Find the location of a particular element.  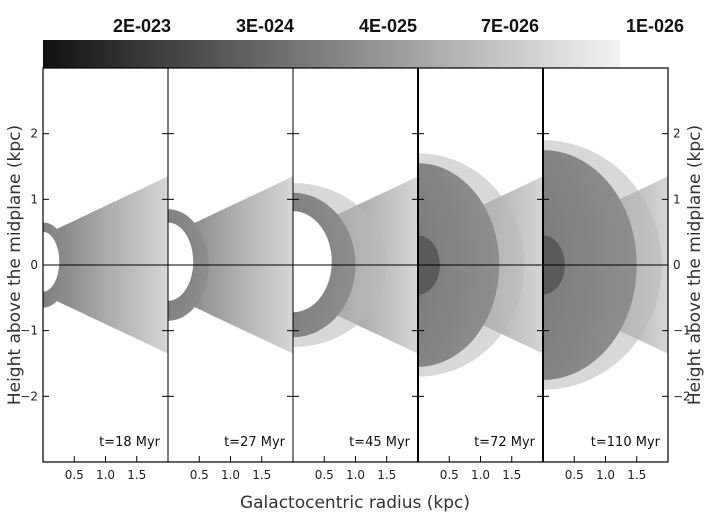

y-axis-ticks-right: 2 1 0 −1 −2 is located at coordinates (682, 265).